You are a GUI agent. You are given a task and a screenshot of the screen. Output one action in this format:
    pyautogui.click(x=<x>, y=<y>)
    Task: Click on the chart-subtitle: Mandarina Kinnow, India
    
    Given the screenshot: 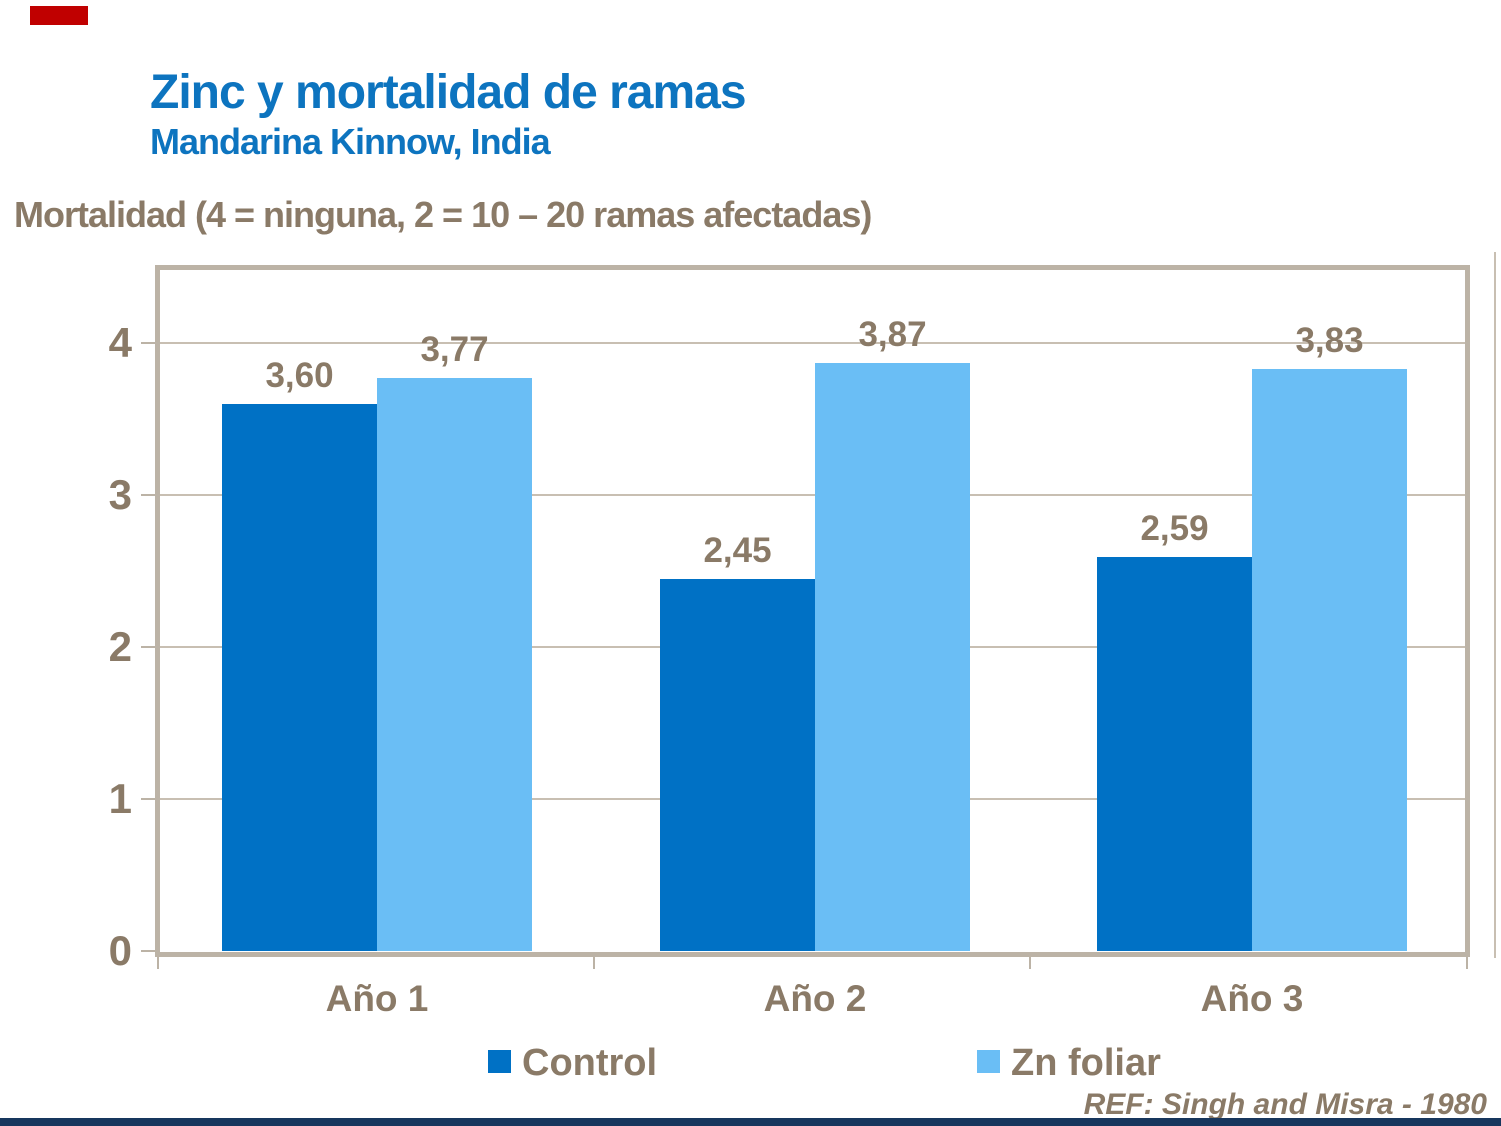 What is the action you would take?
    pyautogui.click(x=350, y=141)
    